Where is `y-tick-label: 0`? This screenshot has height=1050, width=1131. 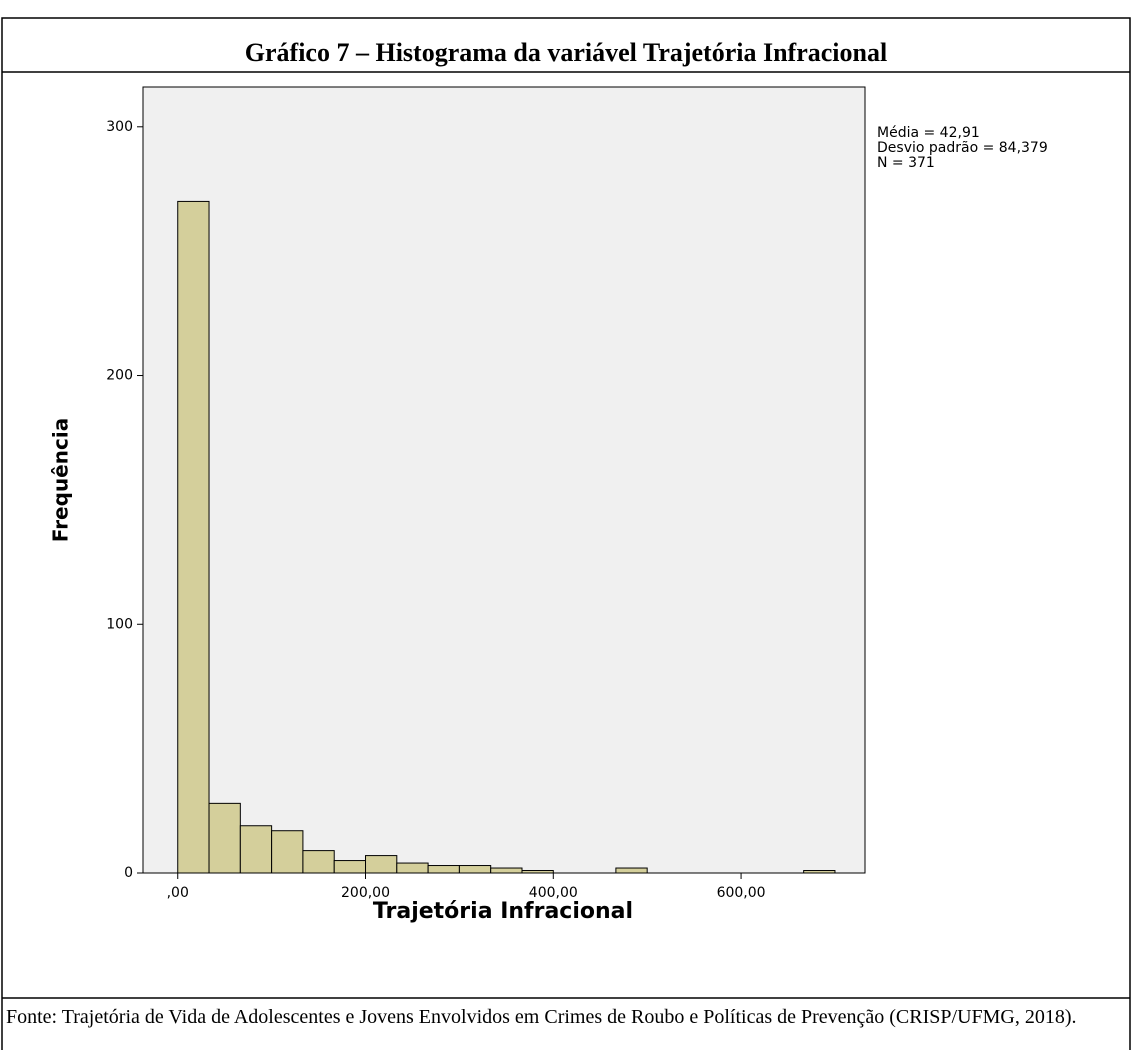 y-tick-label: 0 is located at coordinates (128, 873).